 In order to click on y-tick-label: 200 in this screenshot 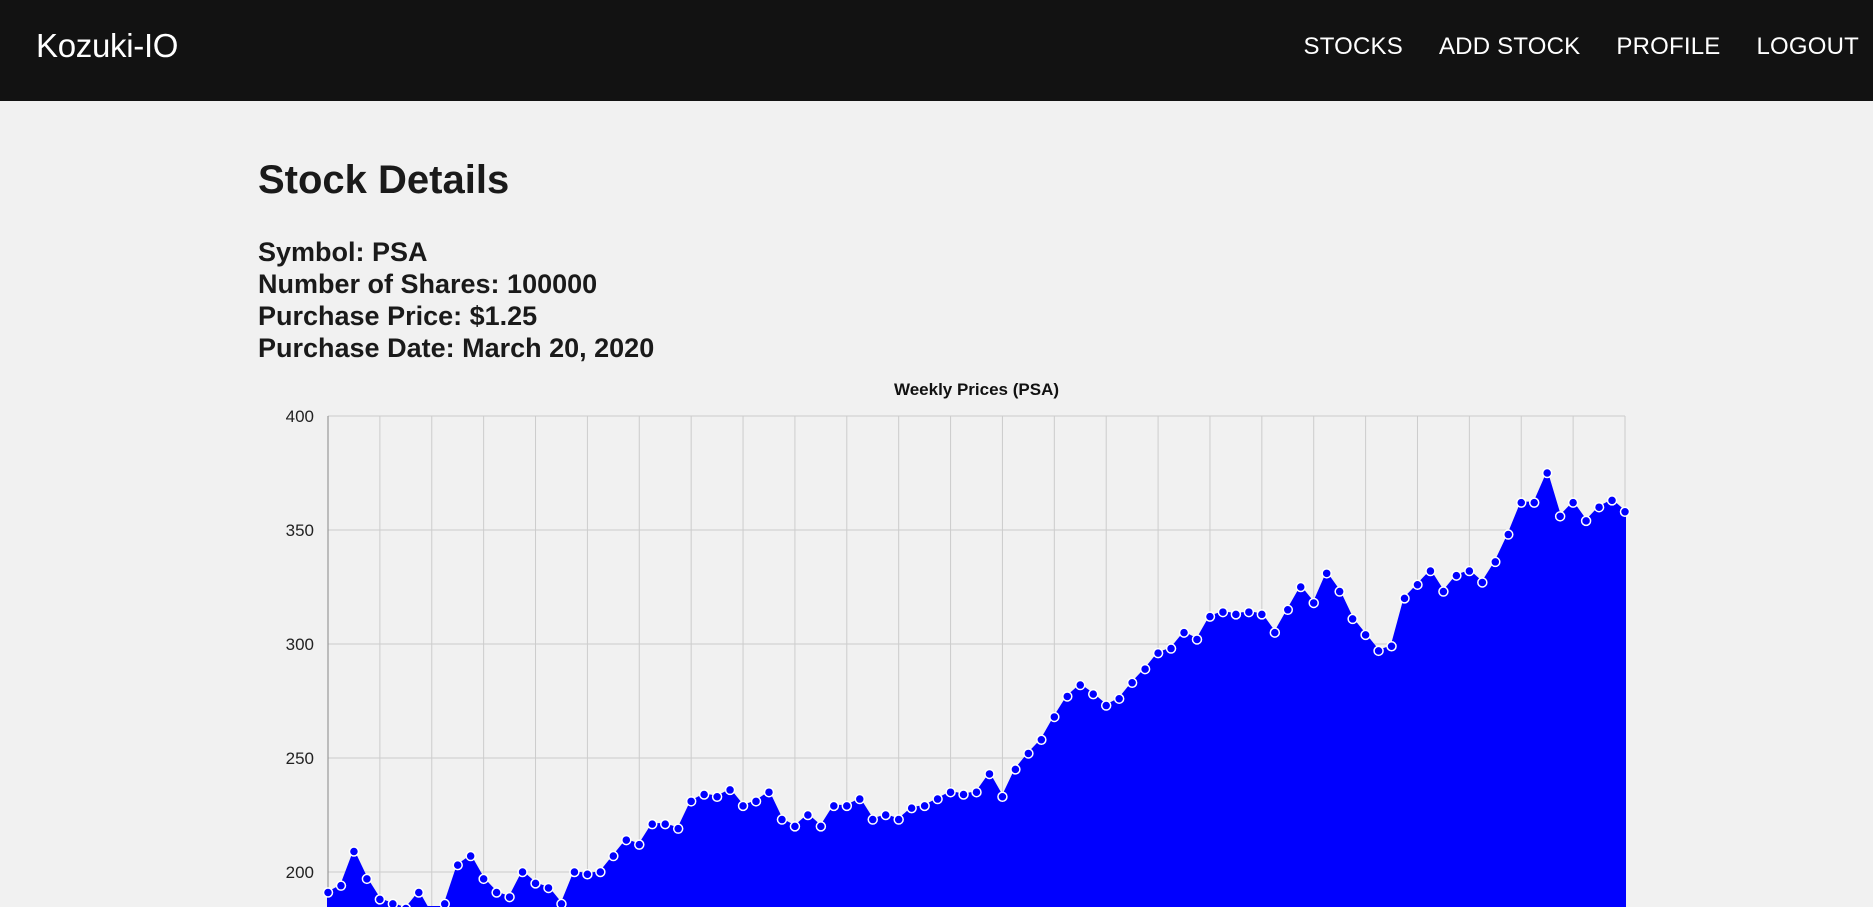, I will do `click(300, 872)`.